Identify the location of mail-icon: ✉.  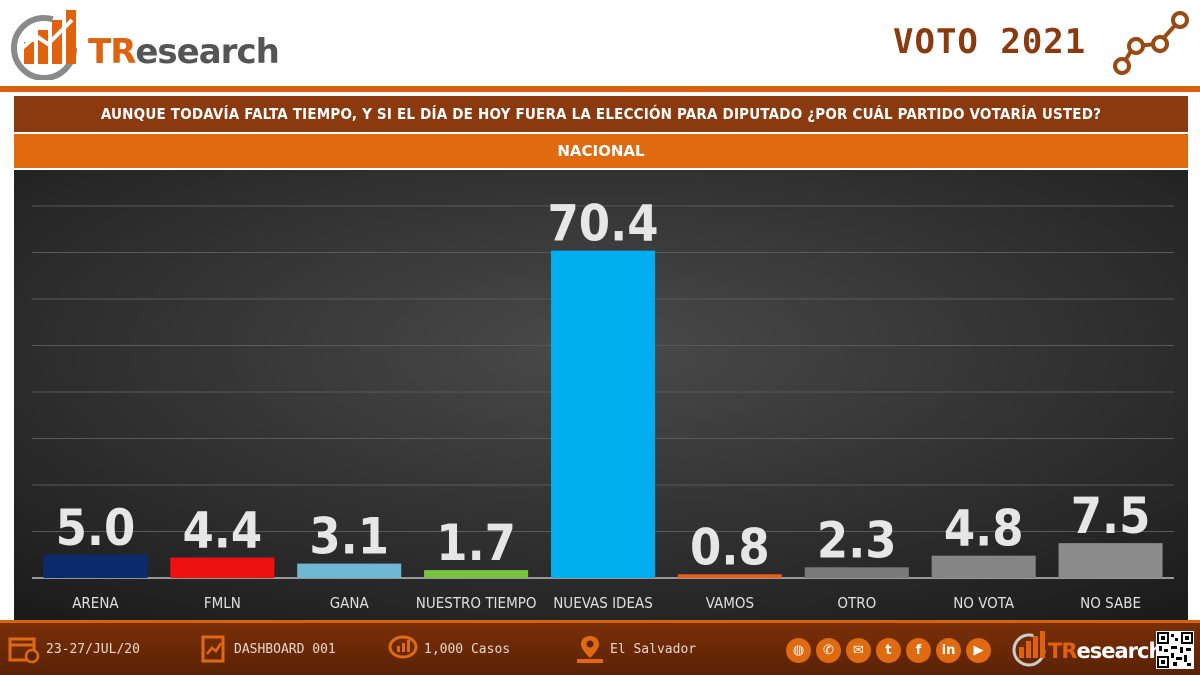
(858, 650).